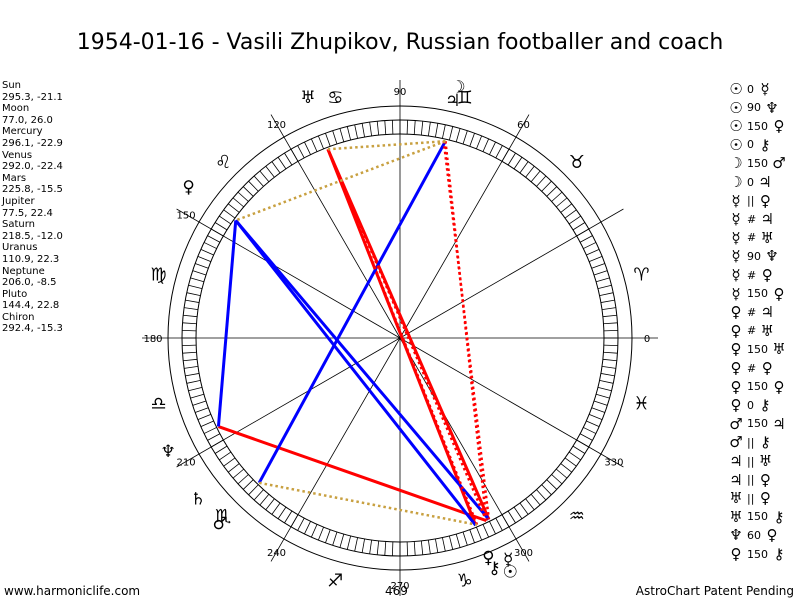 This screenshot has width=800, height=600. Describe the element at coordinates (752, 219) in the screenshot. I see `aspect-type: #` at that location.